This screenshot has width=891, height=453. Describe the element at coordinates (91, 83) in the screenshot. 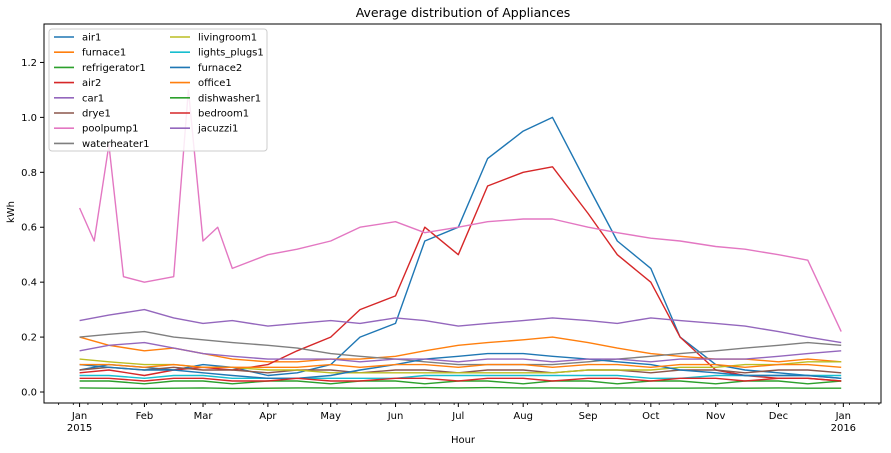

I see `legend-label-air2: air2` at that location.